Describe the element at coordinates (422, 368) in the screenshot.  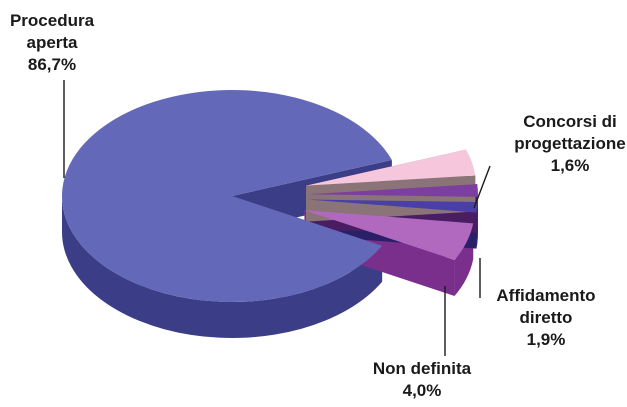
I see `slice-name-label: Non definita` at that location.